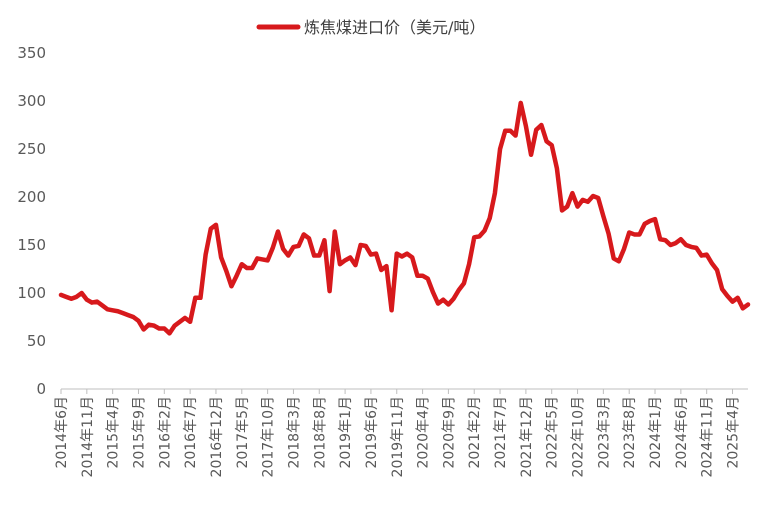  What do you see at coordinates (165, 432) in the screenshot?
I see `x-tick-label: 2016年2月` at bounding box center [165, 432].